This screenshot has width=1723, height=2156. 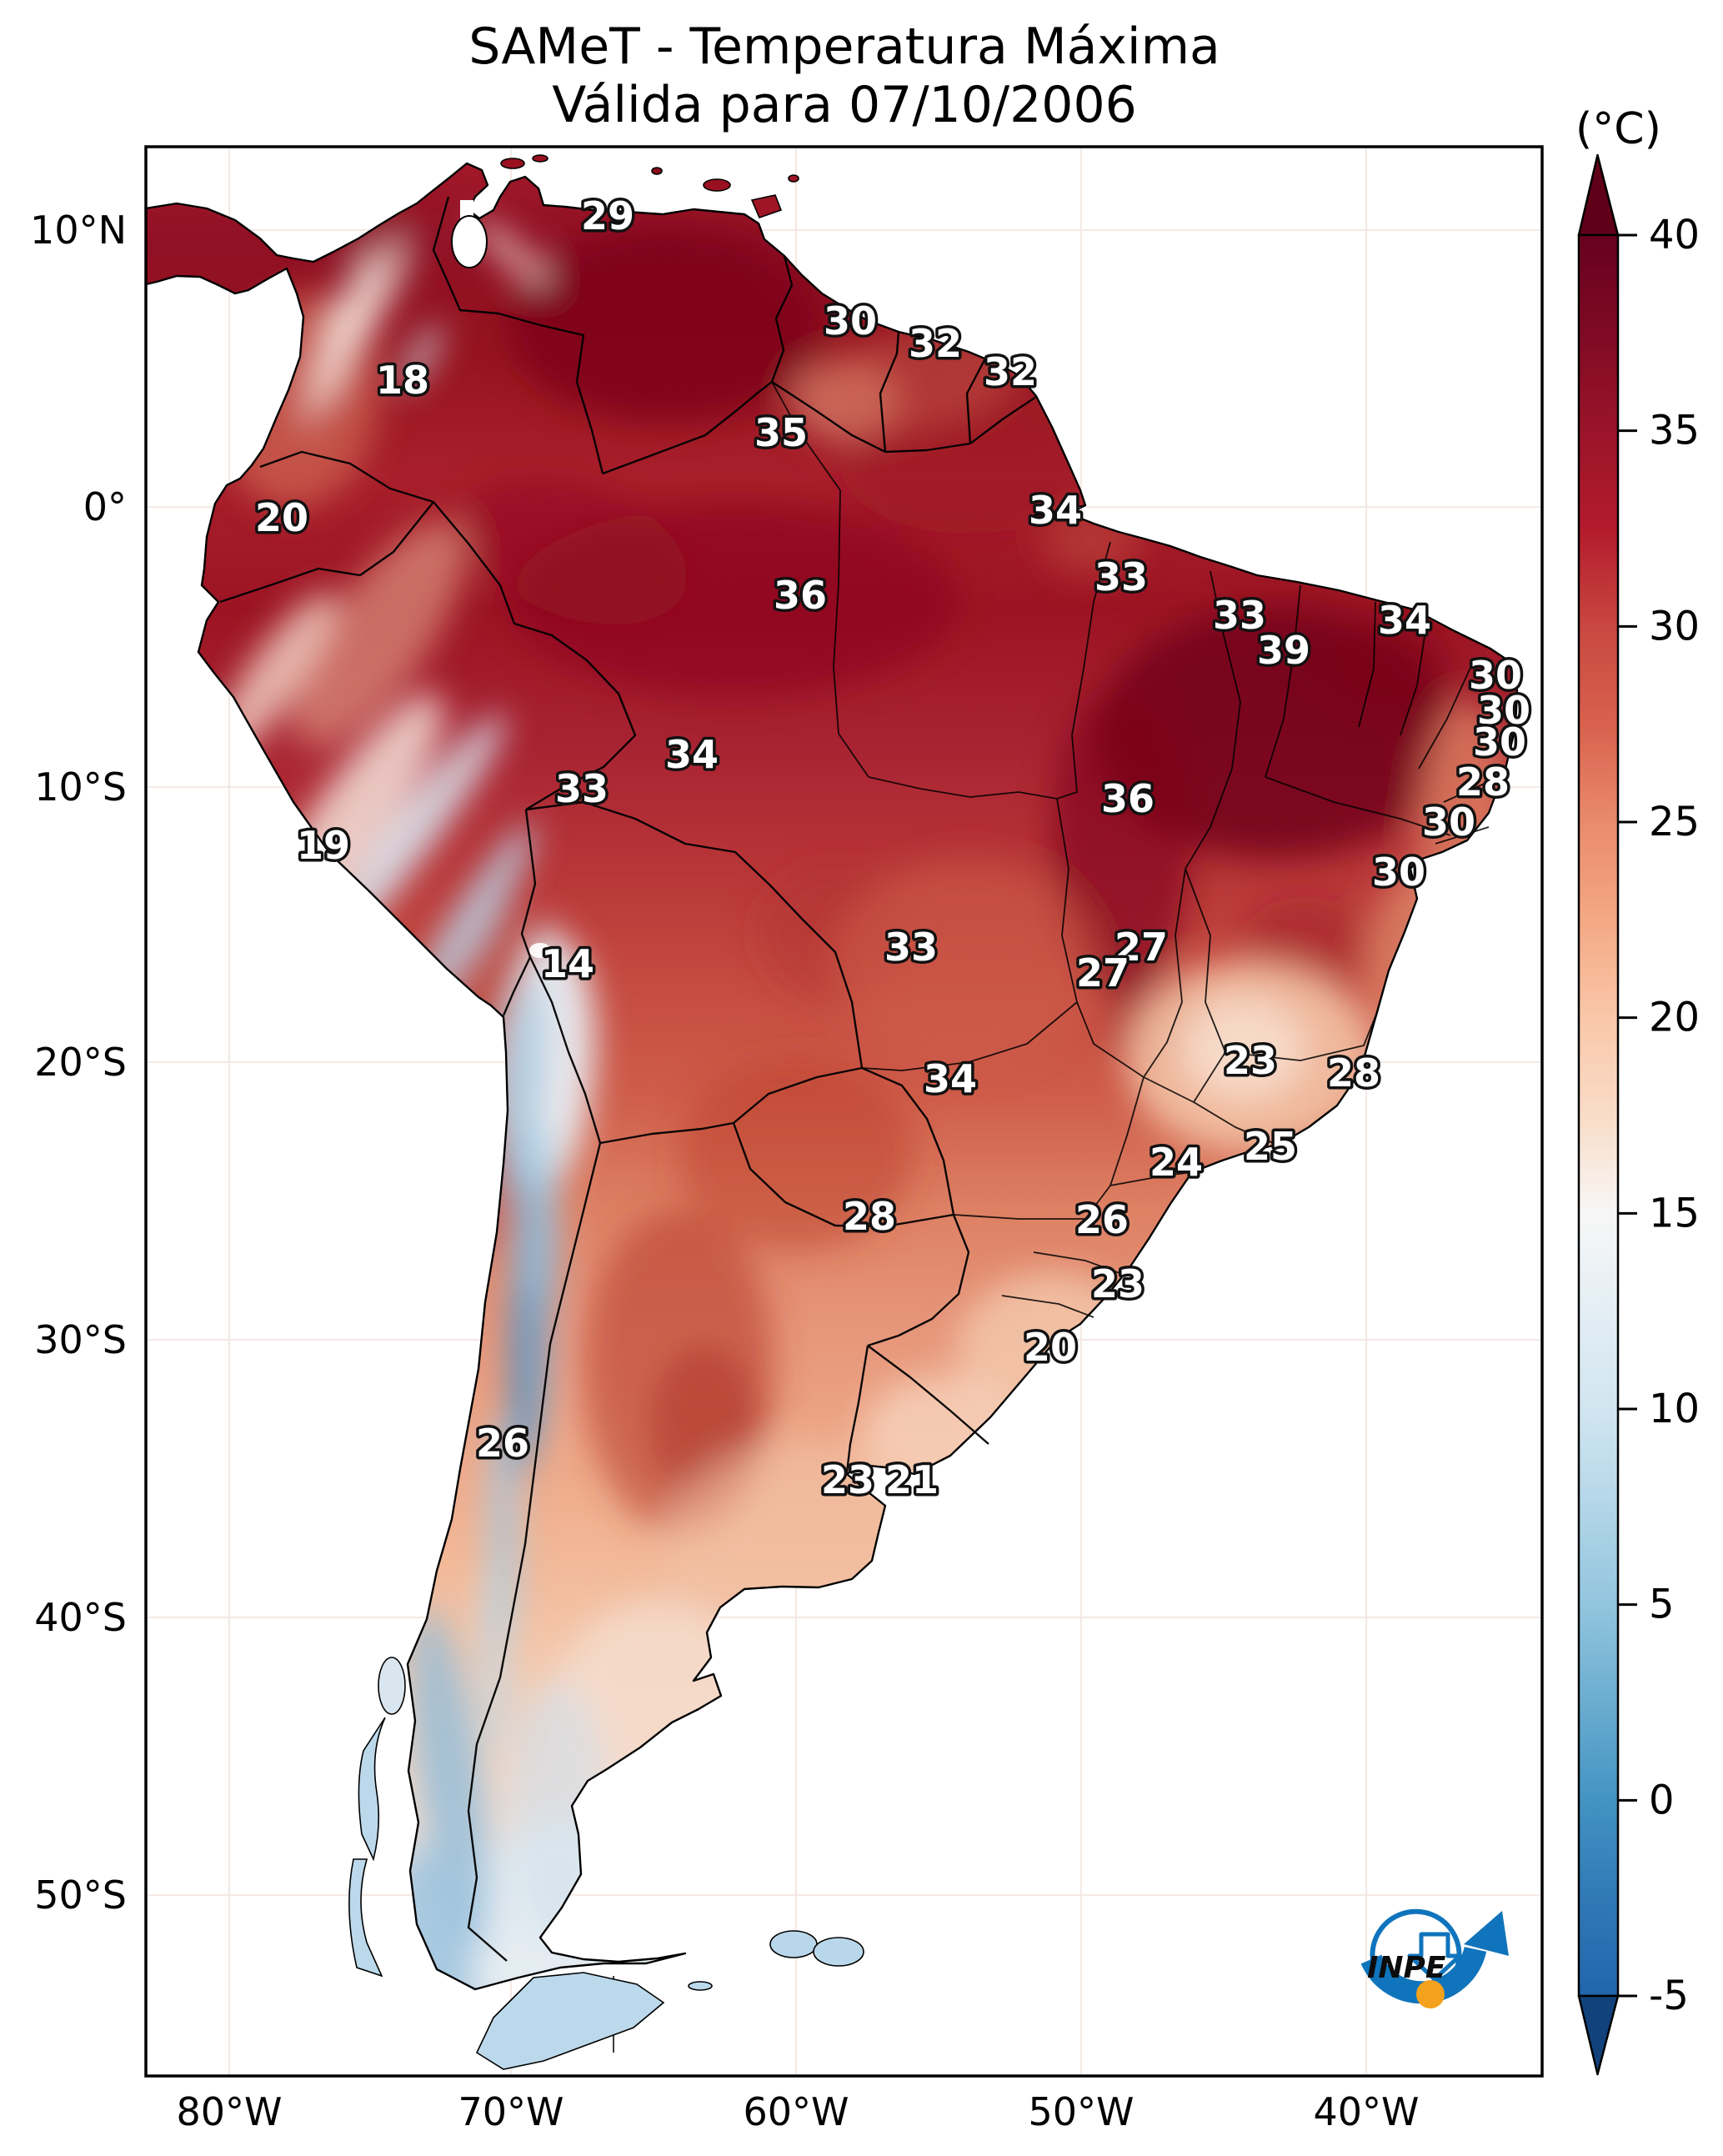 What do you see at coordinates (229, 2112) in the screenshot?
I see `lon-tick-label: 80°W` at bounding box center [229, 2112].